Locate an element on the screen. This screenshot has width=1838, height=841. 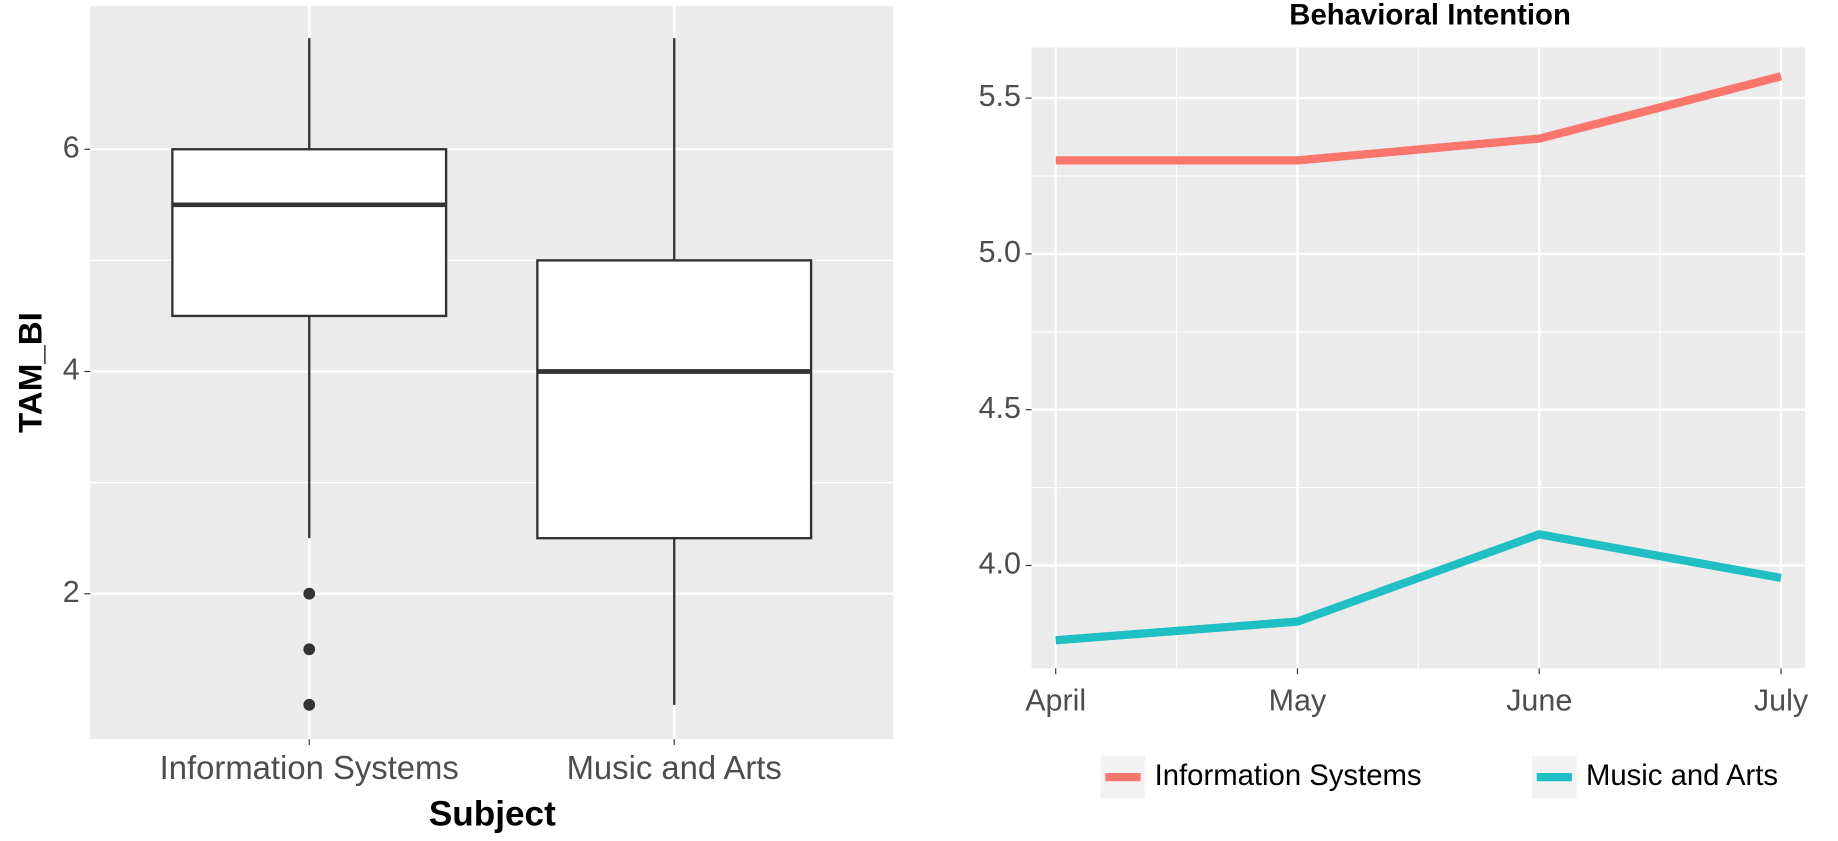
y-tick-label: 4 is located at coordinates (71, 369).